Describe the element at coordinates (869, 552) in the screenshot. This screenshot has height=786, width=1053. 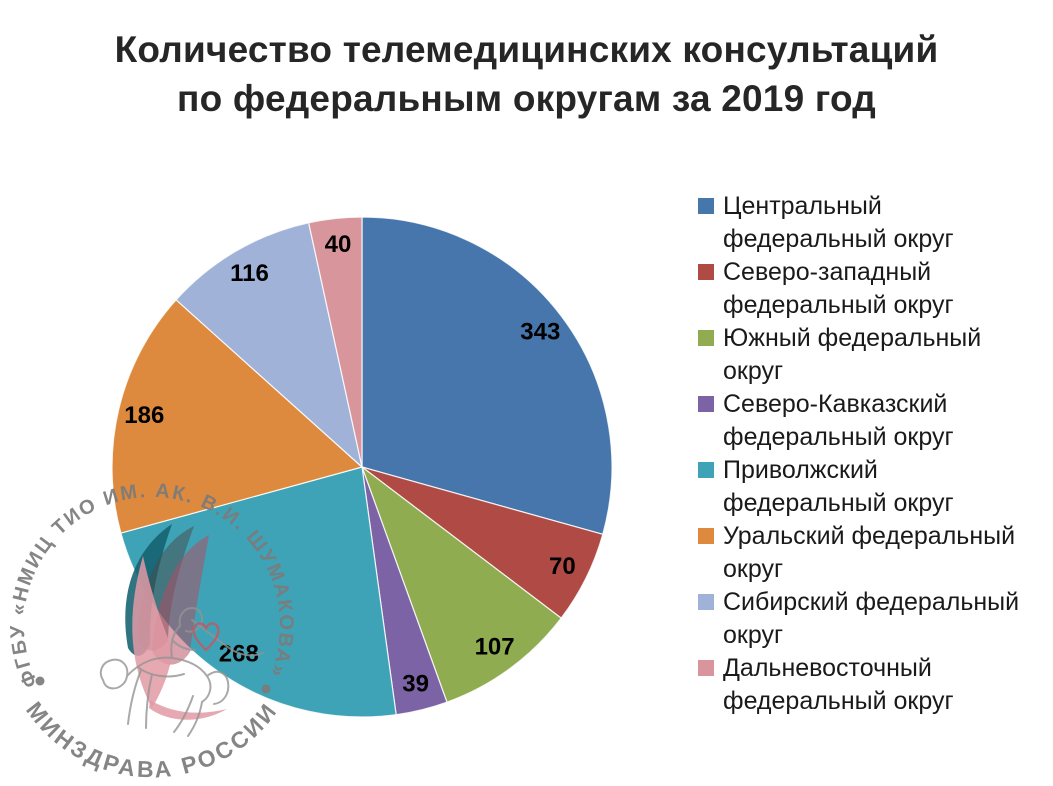
I see `legend-label: Уральский федеральный округ` at that location.